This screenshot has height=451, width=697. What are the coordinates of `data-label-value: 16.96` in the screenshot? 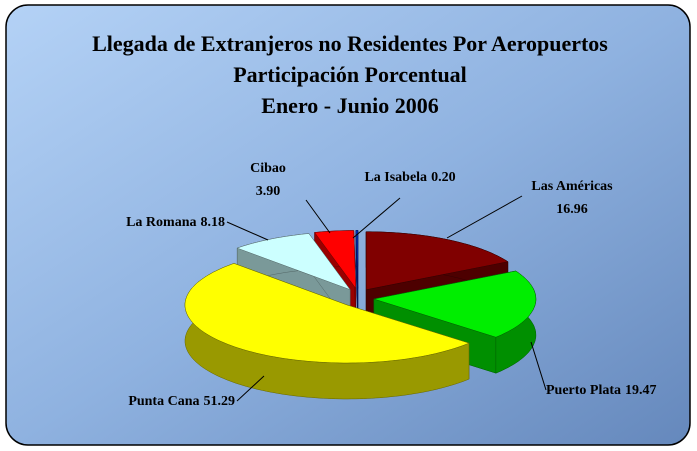 It's located at (572, 209).